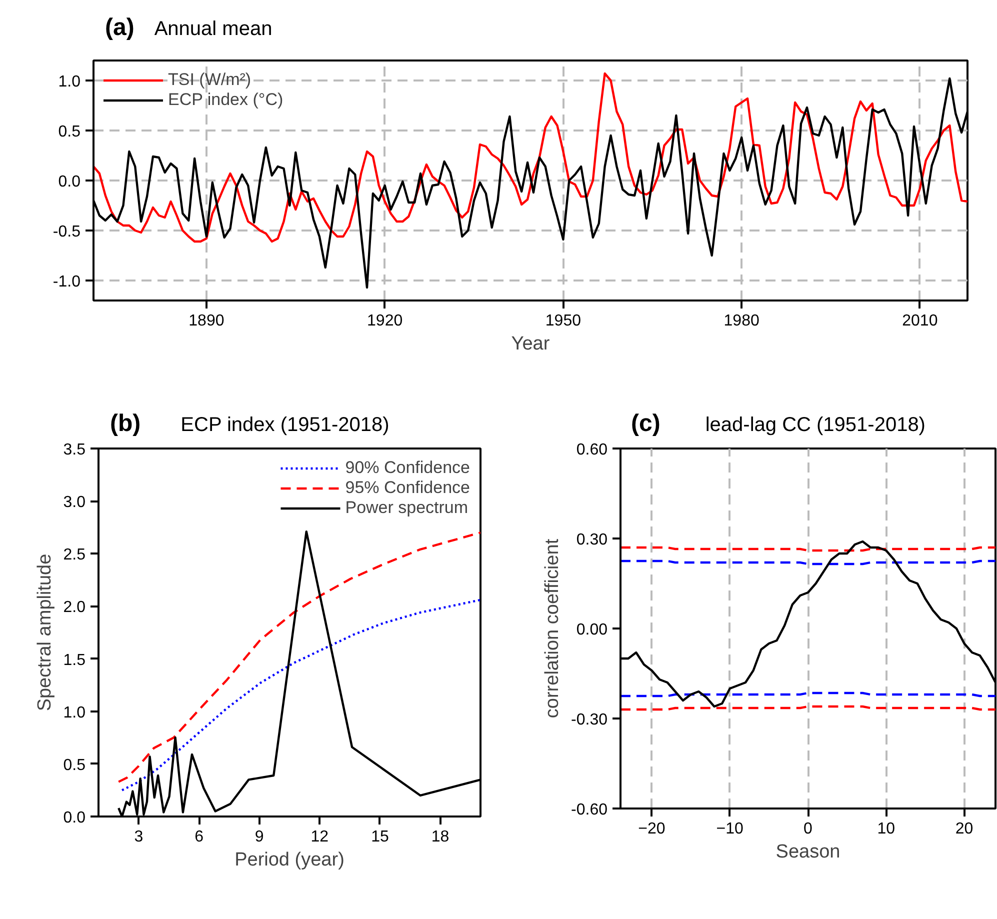  What do you see at coordinates (815, 425) in the screenshot?
I see `chart-title: lead-lag CC (1951-2018)` at bounding box center [815, 425].